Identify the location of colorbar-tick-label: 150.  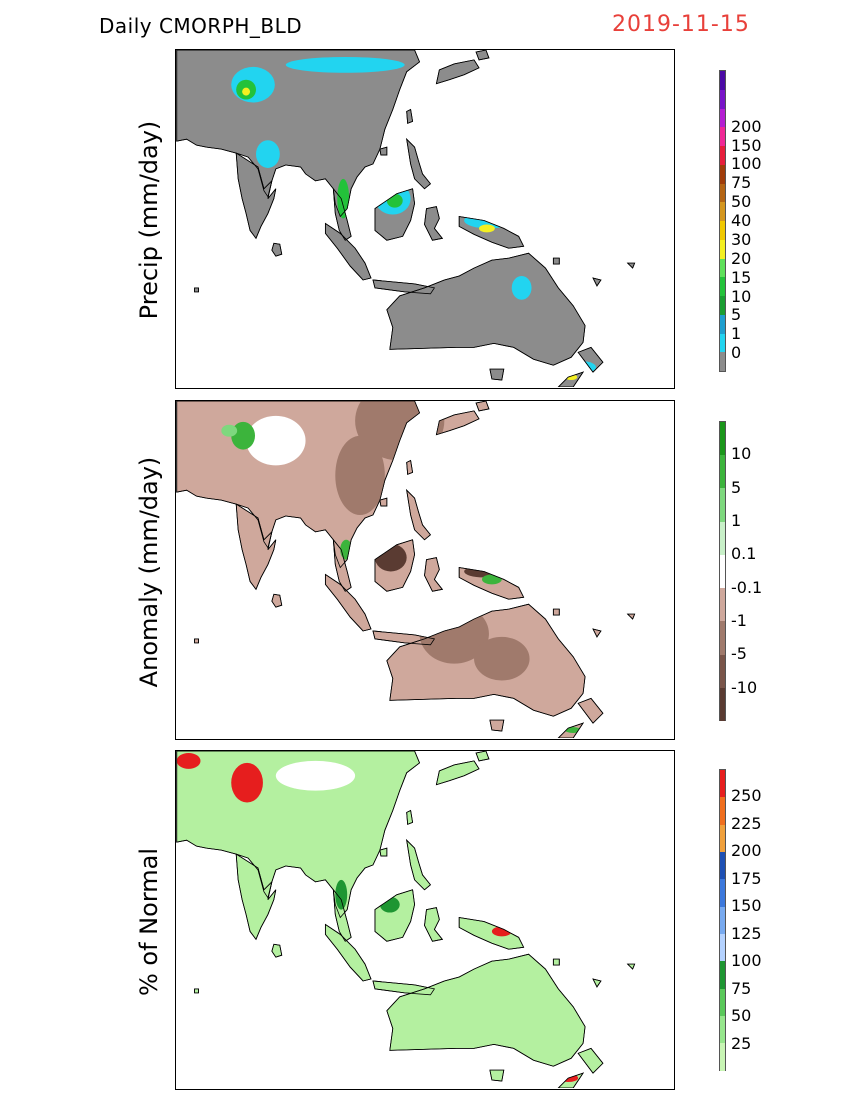
(746, 145).